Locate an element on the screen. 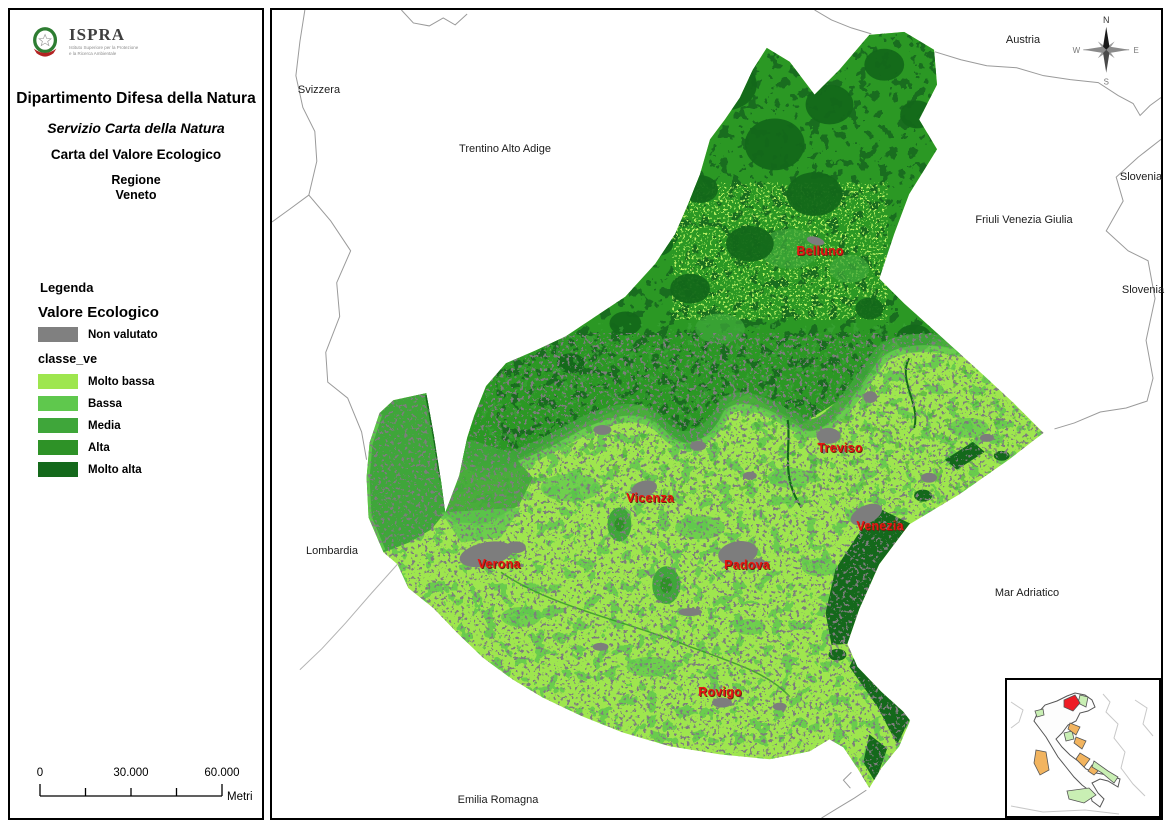 The height and width of the screenshot is (827, 1170). legend-class-row: Alta is located at coordinates (96, 447).